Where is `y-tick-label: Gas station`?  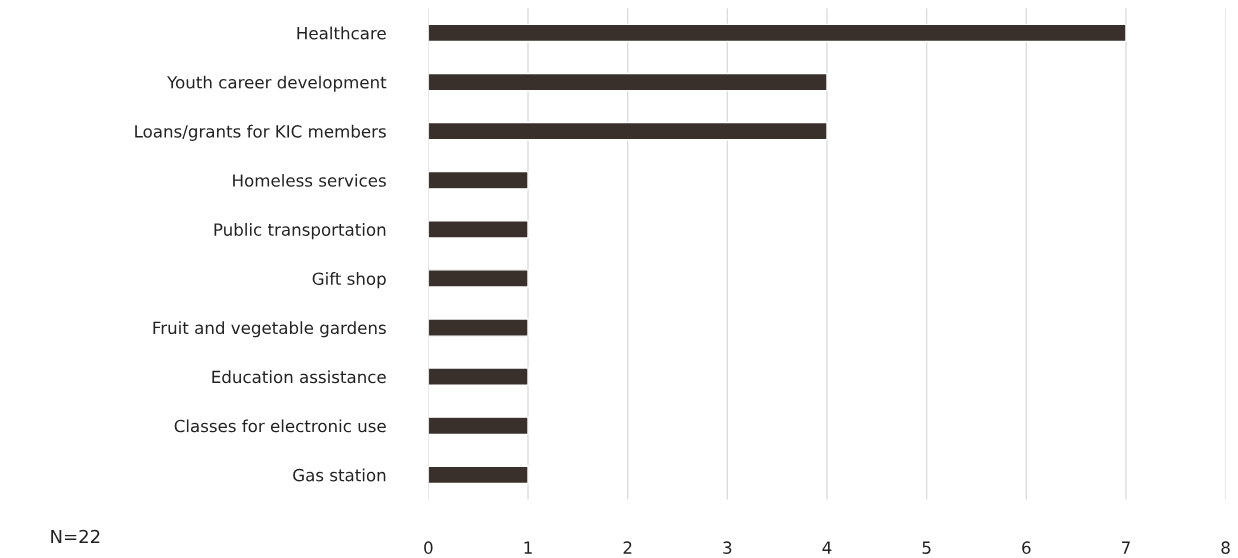
y-tick-label: Gas station is located at coordinates (339, 475).